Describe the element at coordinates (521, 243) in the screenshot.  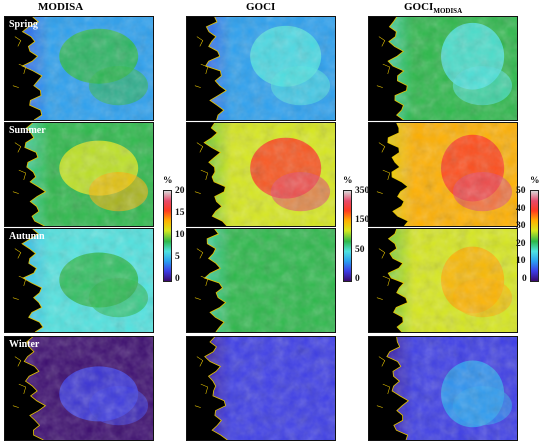
I see `colorbar-2-tick: 20` at that location.